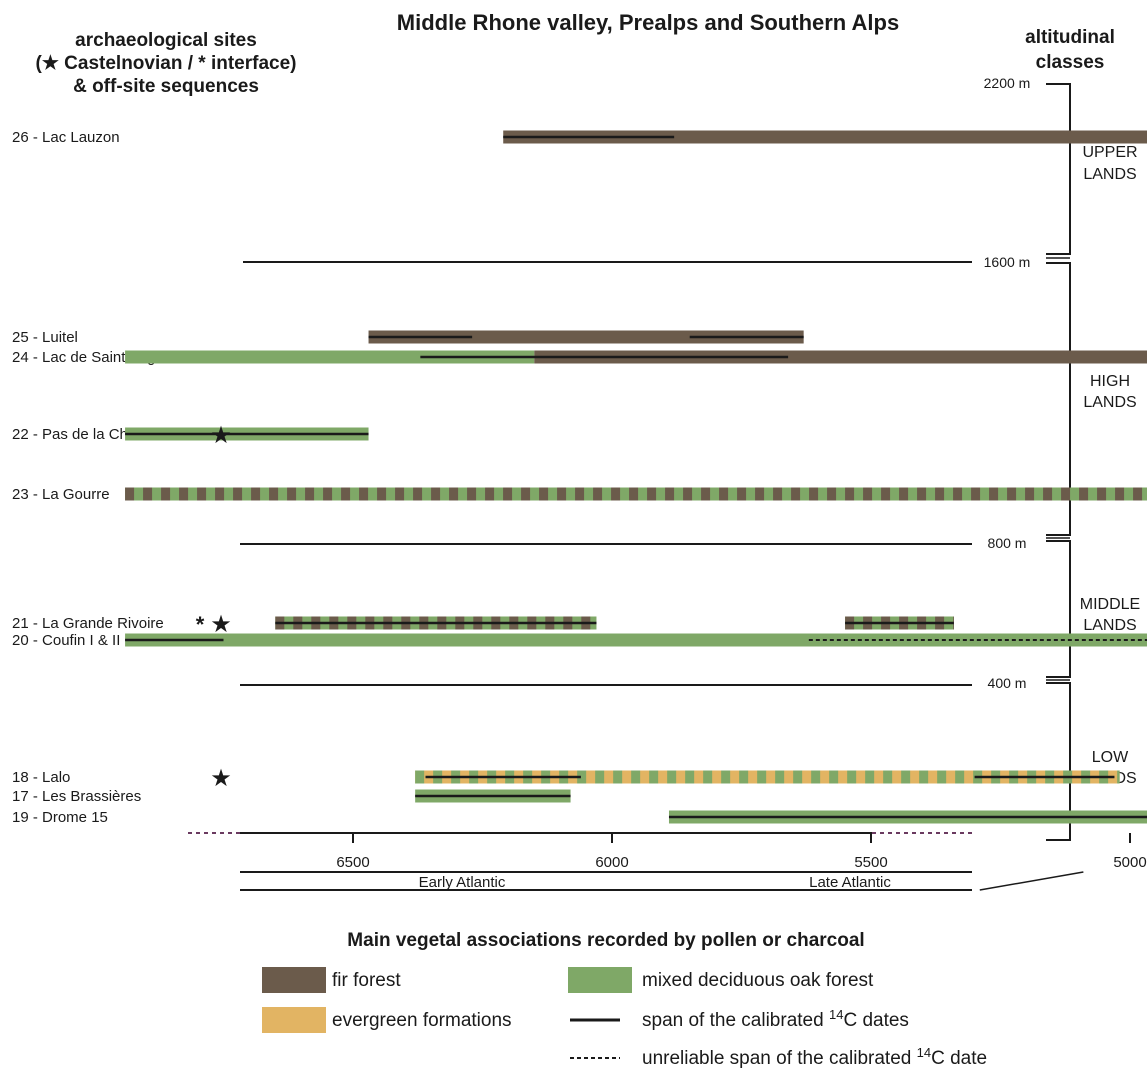  What do you see at coordinates (41, 777) in the screenshot?
I see `site-label: 18 - Lalo` at bounding box center [41, 777].